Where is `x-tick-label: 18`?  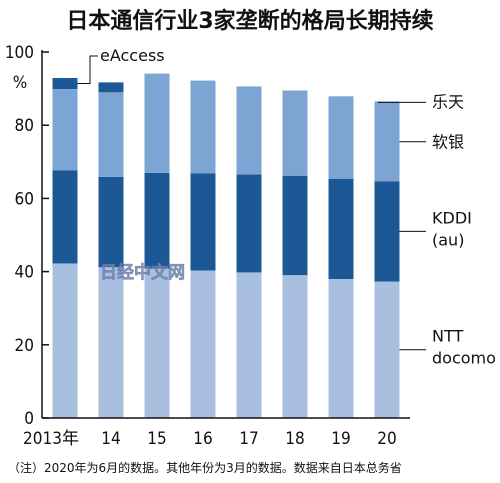 x-tick-label: 18 is located at coordinates (294, 439).